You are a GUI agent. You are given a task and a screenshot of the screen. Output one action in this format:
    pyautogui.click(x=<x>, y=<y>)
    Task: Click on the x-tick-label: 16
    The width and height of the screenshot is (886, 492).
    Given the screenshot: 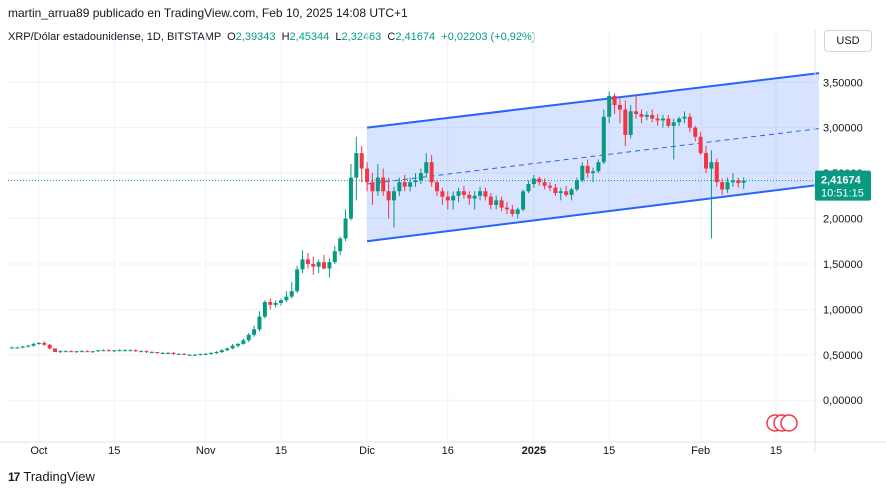 What is the action you would take?
    pyautogui.click(x=448, y=451)
    